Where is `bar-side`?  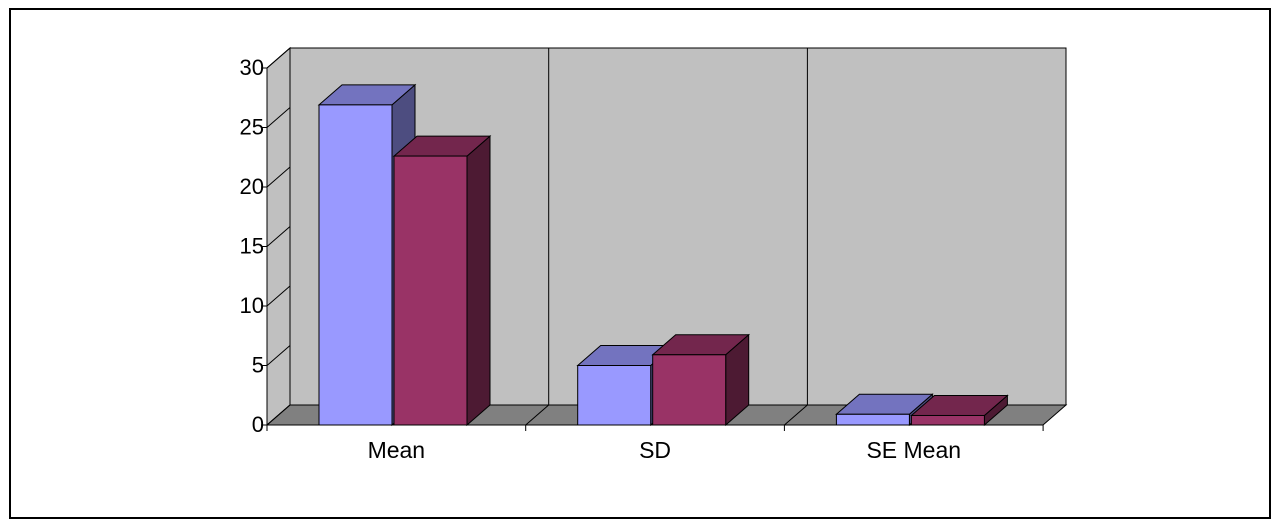
bar-side is located at coordinates (478, 281).